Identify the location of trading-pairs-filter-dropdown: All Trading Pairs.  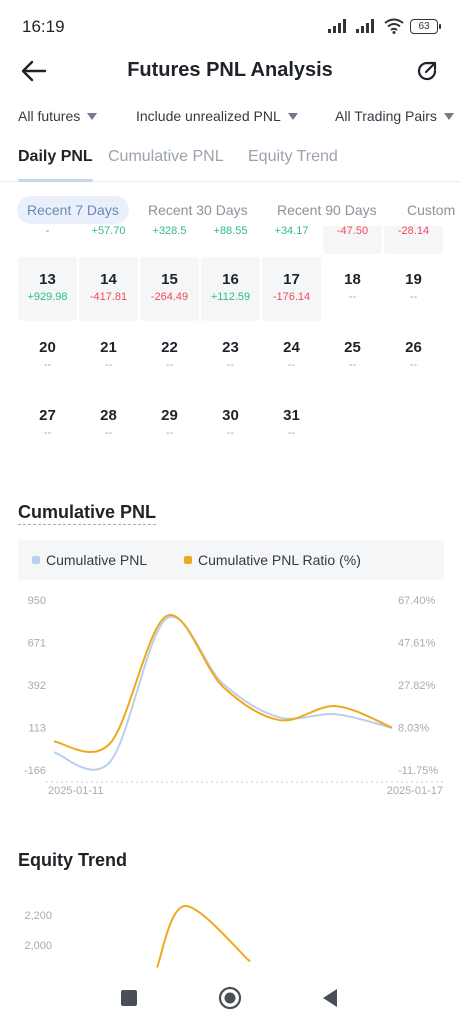
(394, 116).